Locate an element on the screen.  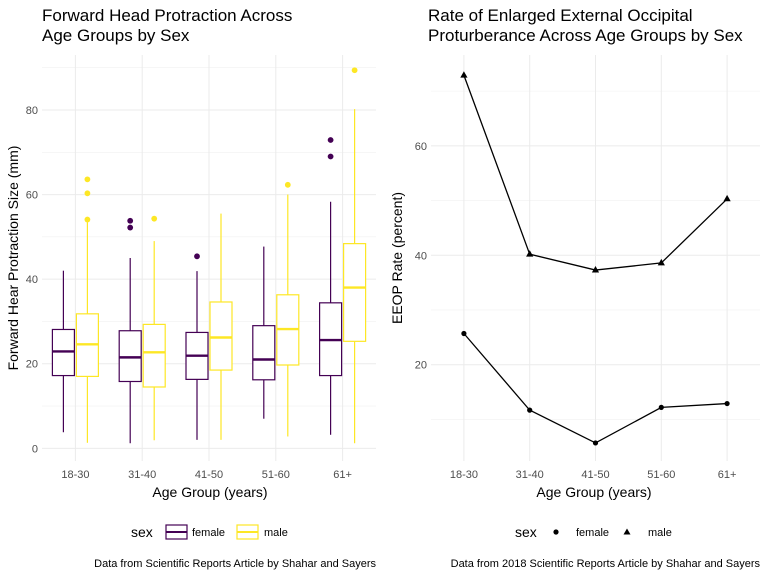
line-chart-legend: sex female male is located at coordinates (593, 532).